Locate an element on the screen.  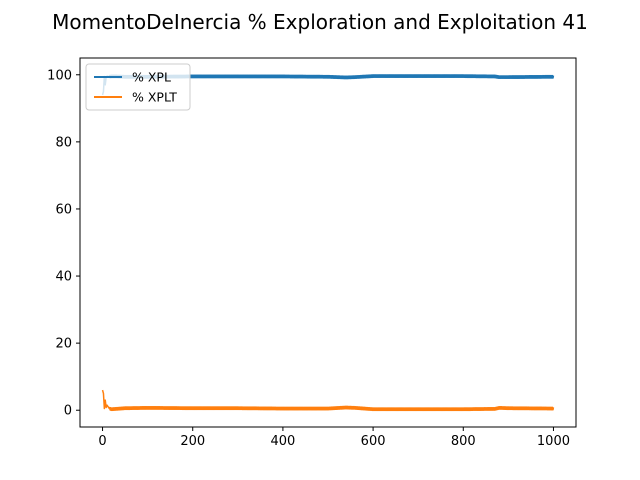
x-tick-label: 400 is located at coordinates (282, 441).